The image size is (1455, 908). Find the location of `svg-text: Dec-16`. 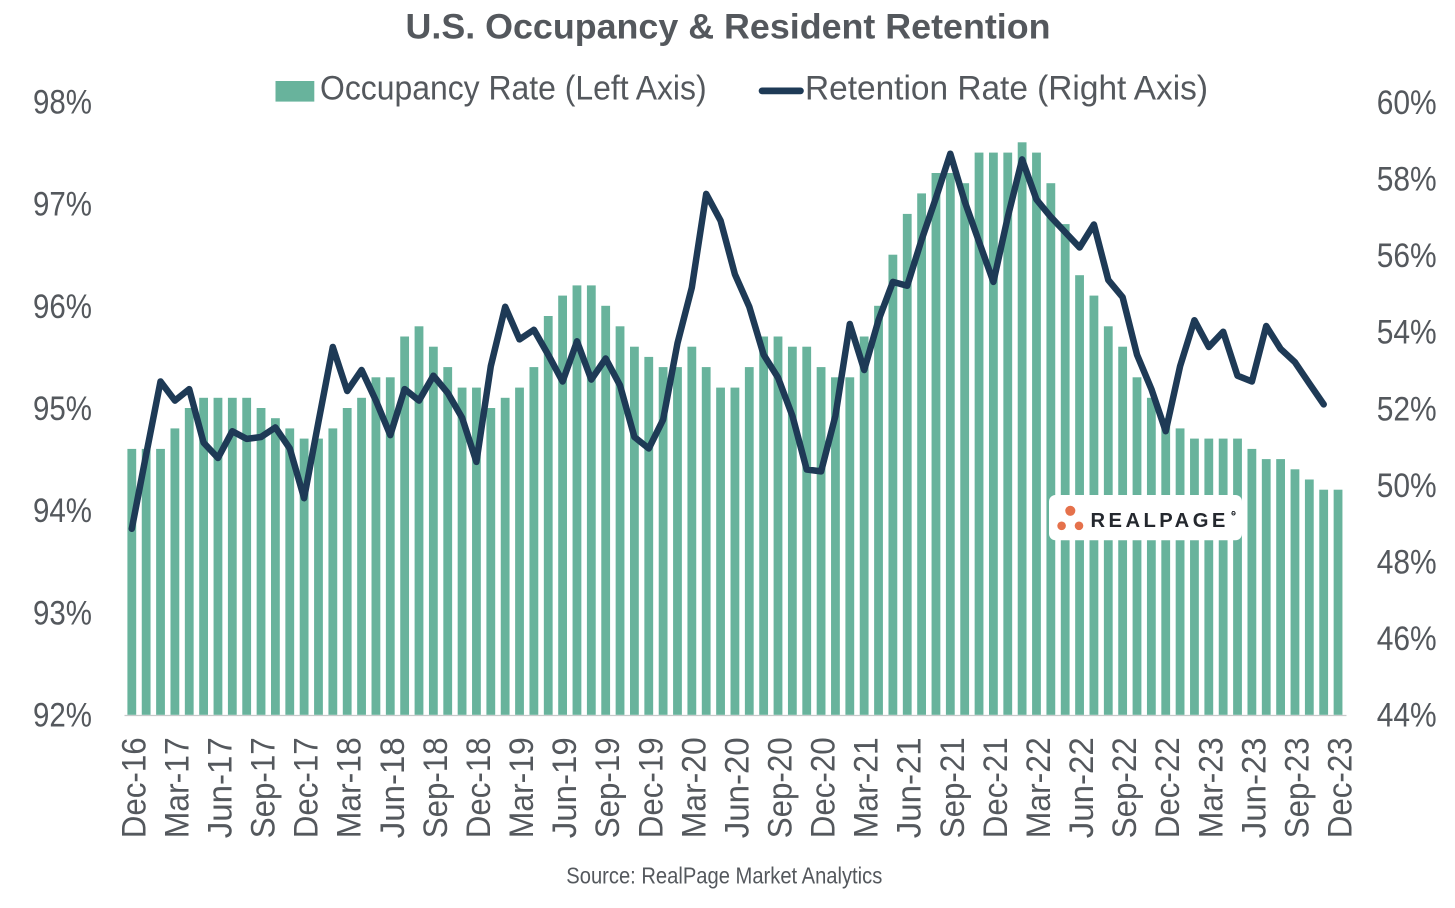

svg-text: Dec-16 is located at coordinates (134, 787).